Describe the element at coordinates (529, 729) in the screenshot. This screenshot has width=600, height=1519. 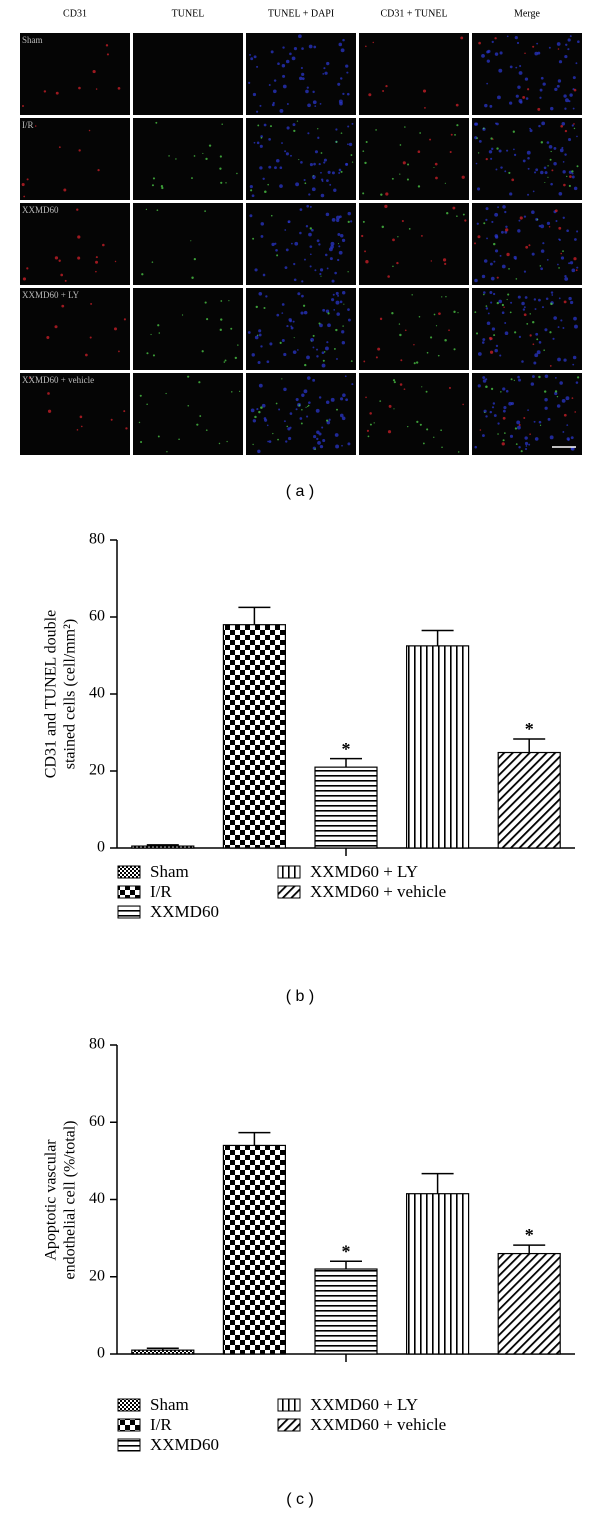
I see `significance-mark: *` at that location.